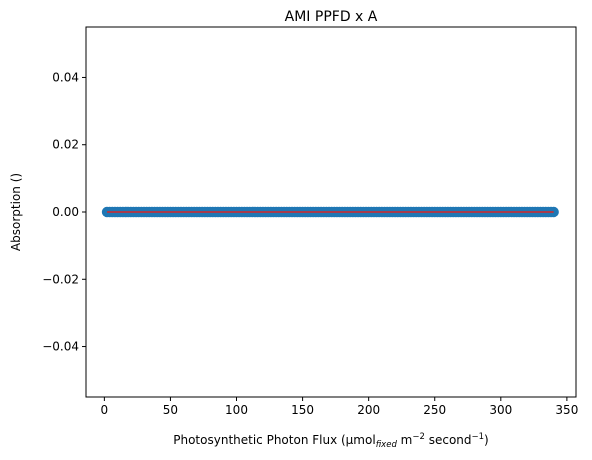 Image resolution: width=592 pixels, height=460 pixels. I want to click on x-axis-label-mid-2: second, so click(448, 440).